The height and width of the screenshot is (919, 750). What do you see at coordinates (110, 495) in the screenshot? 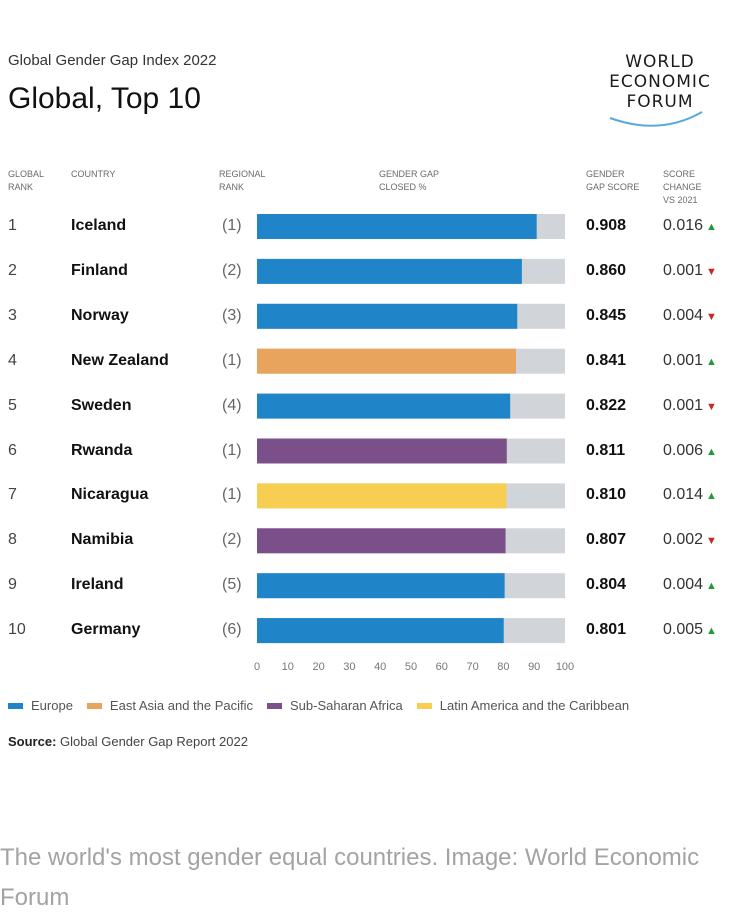
I see `country-name: Nicaragua` at bounding box center [110, 495].